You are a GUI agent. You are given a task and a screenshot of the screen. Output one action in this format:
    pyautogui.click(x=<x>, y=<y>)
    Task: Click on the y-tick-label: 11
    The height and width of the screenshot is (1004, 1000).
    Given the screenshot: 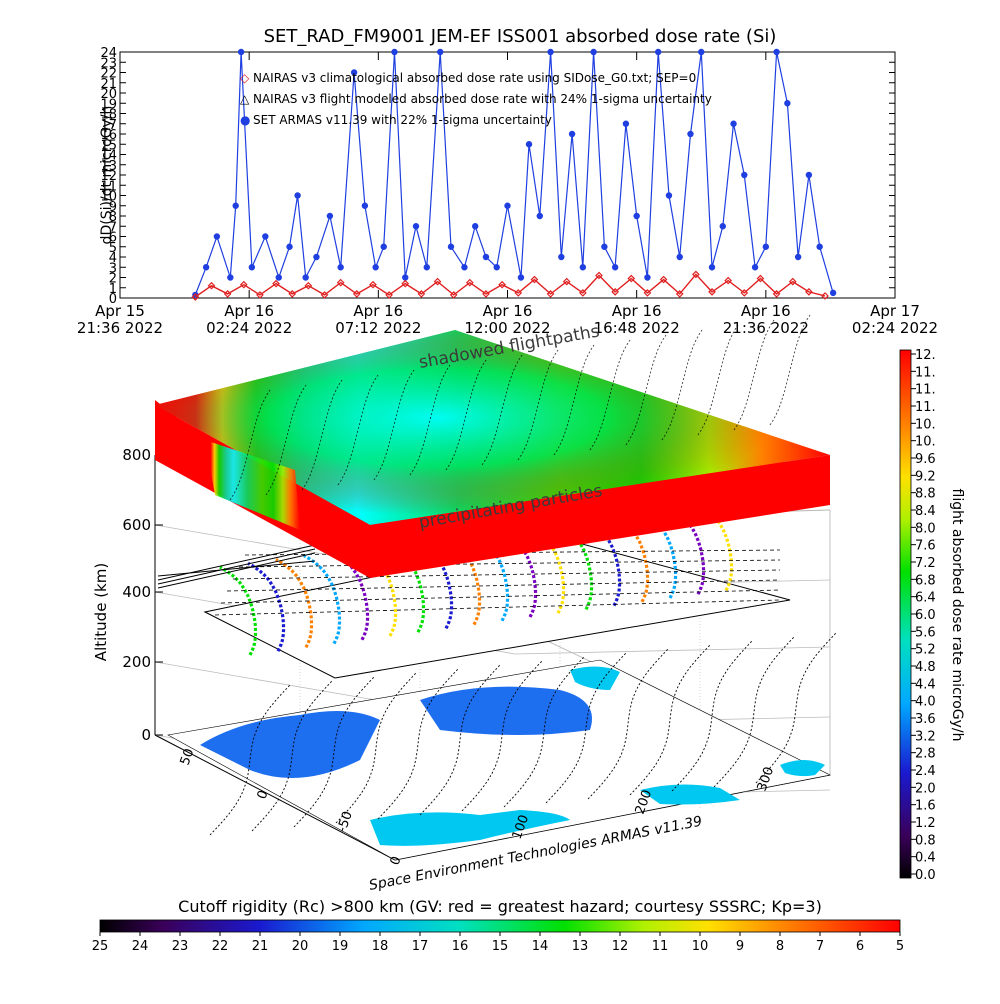 What is the action you would take?
    pyautogui.click(x=108, y=186)
    